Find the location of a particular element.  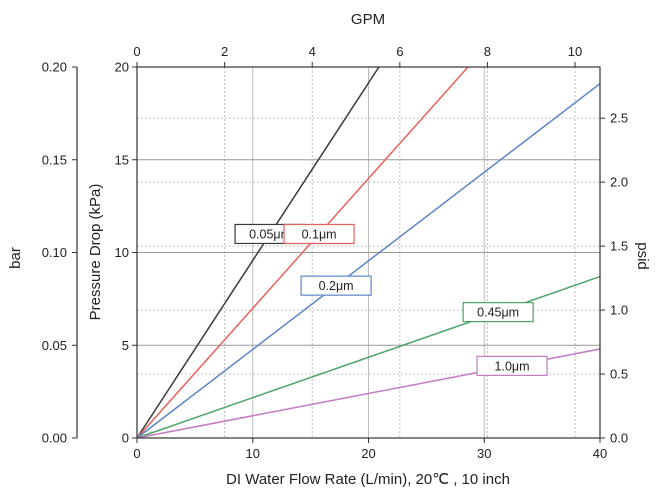

top-tick-label: 2 is located at coordinates (224, 51).